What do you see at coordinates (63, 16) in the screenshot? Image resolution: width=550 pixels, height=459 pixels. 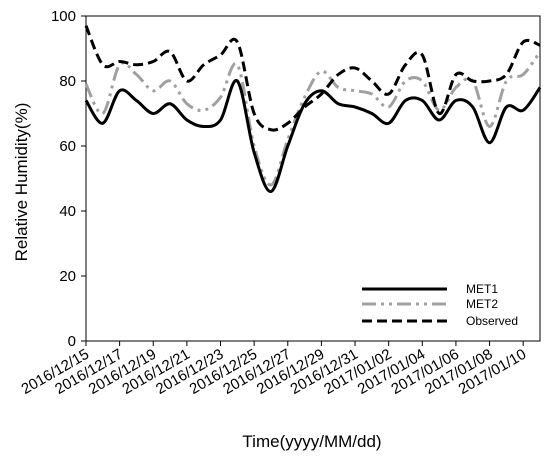 I see `y-tick-label: 100` at bounding box center [63, 16].